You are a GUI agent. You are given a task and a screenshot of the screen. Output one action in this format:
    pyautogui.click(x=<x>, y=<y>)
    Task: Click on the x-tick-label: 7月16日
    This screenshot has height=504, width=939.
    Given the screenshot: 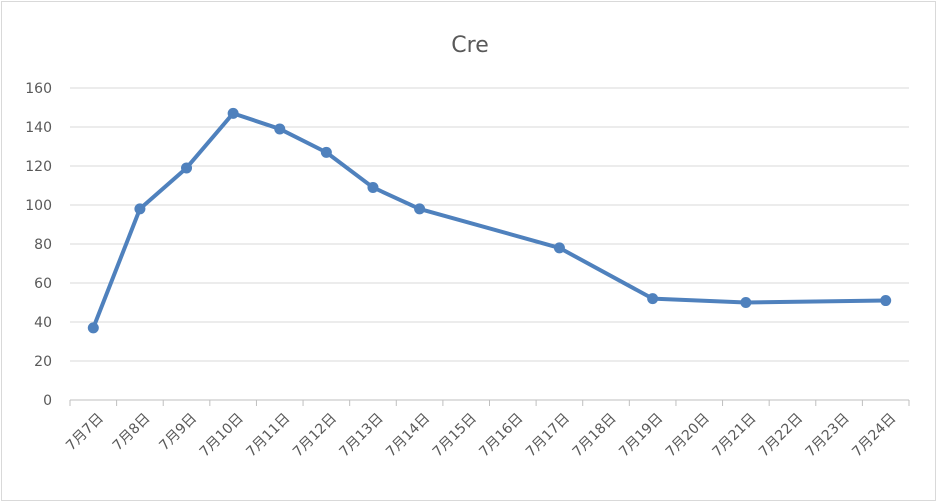 What is the action you would take?
    pyautogui.click(x=501, y=435)
    